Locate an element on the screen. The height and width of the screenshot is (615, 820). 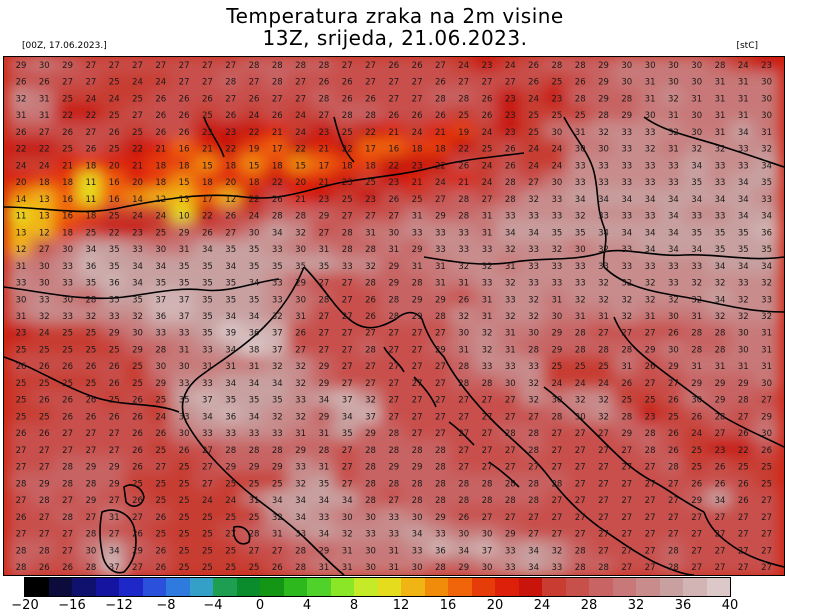
grid-value-label: 32 is located at coordinates (90, 317).